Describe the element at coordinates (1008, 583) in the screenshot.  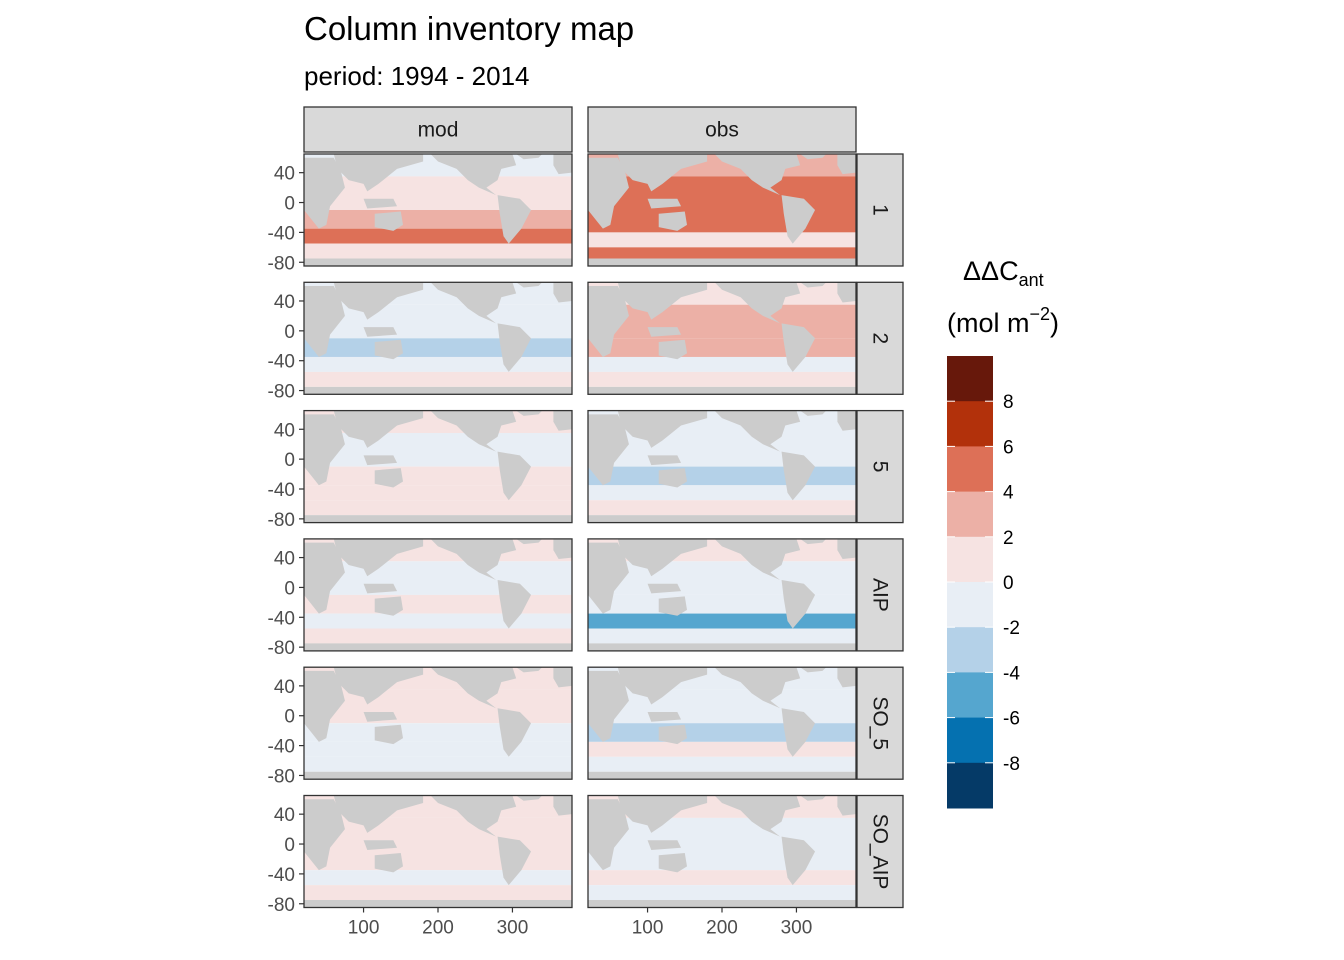
I see `legend-label: 0` at that location.